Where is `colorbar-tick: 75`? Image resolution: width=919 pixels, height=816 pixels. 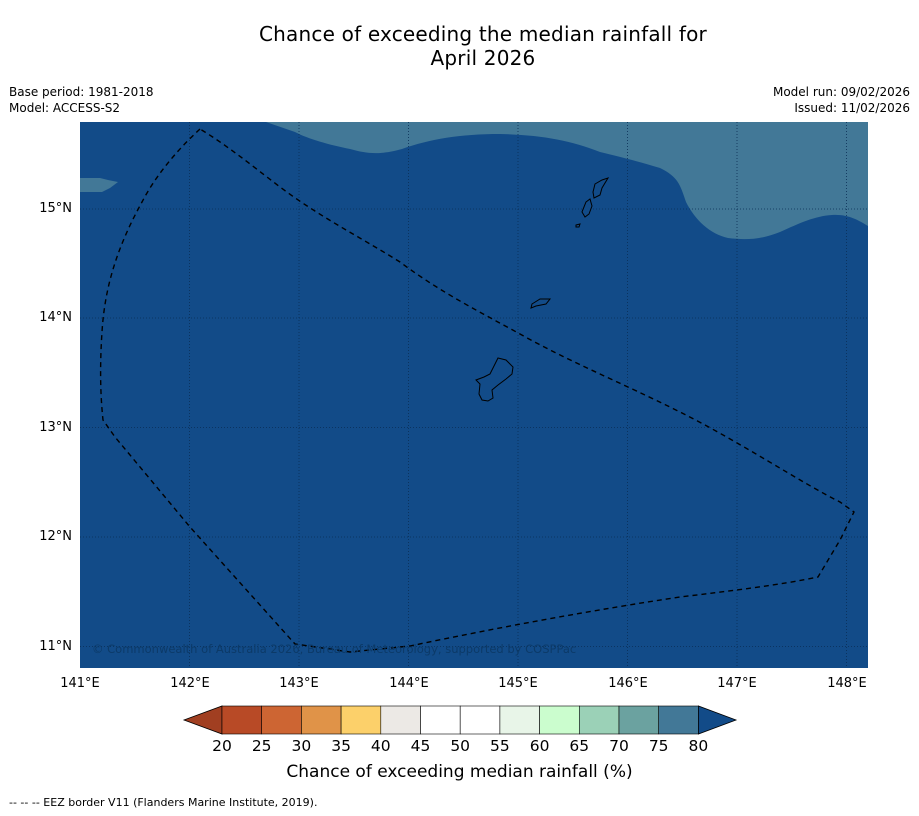
colorbar-tick: 75 is located at coordinates (658, 746).